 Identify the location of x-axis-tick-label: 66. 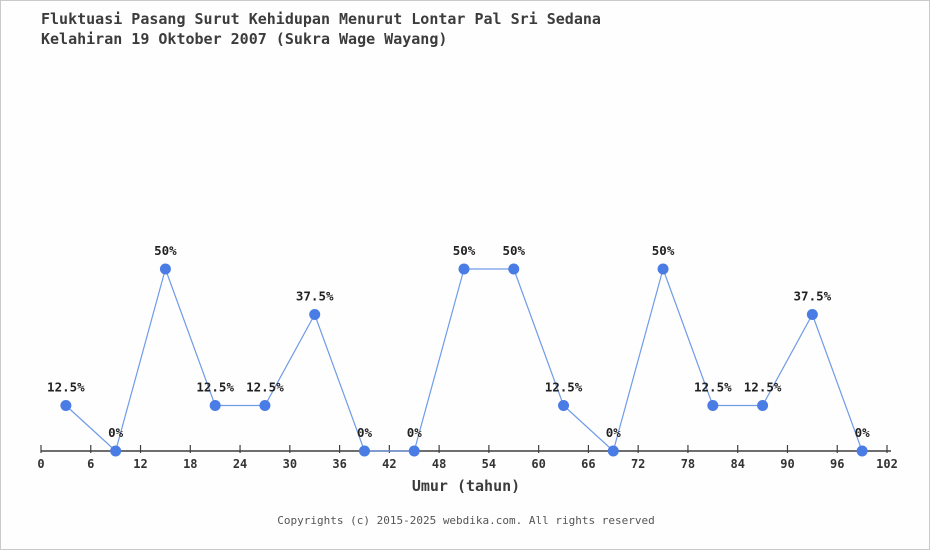
(588, 464).